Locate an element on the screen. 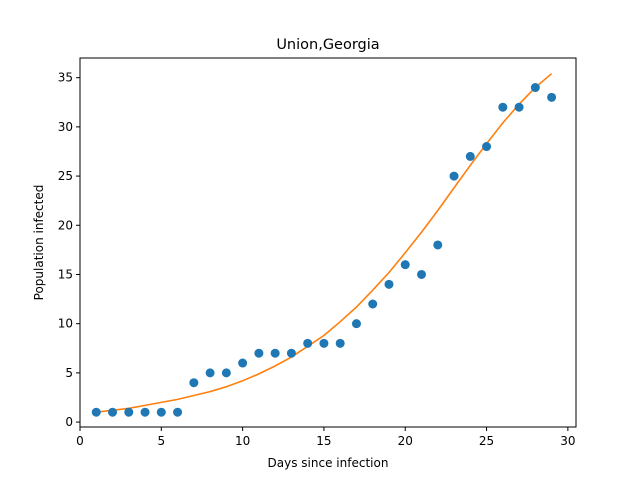 This screenshot has height=480, width=640. x-tick-label: 20 is located at coordinates (405, 441).